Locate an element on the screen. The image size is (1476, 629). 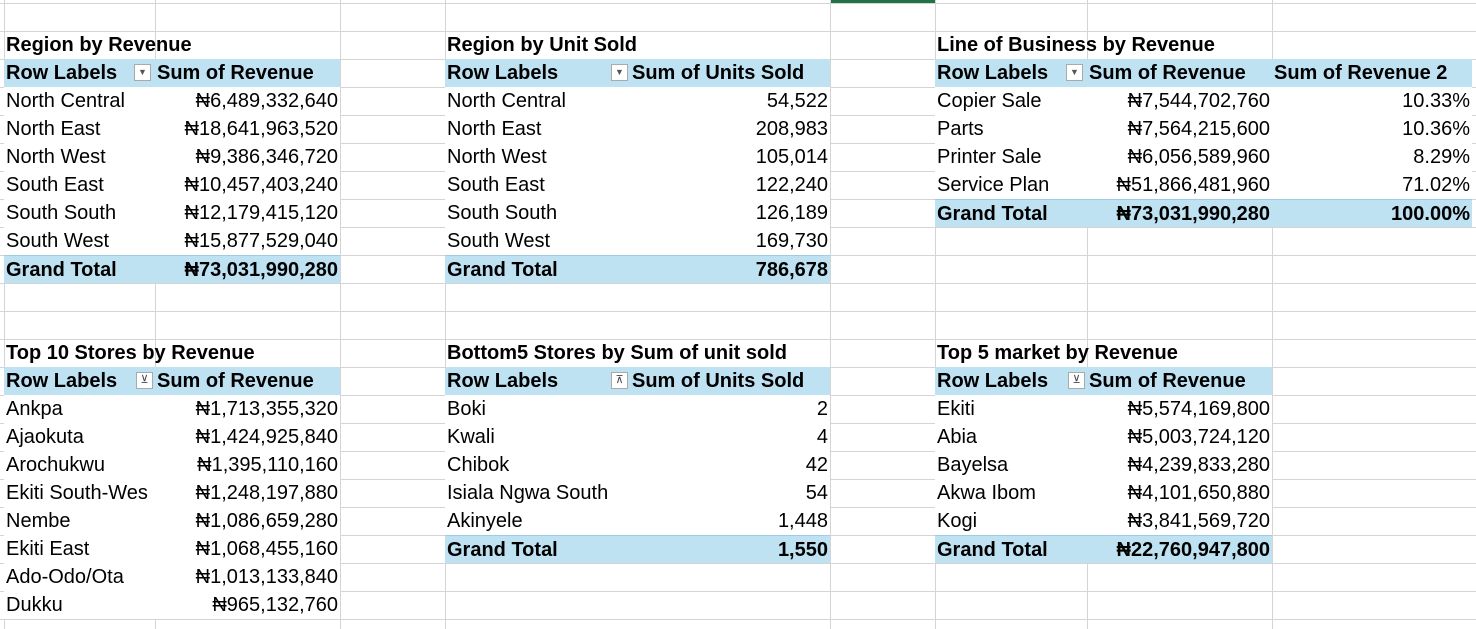
table-row: South East ₦10,457,403,240 is located at coordinates (172, 185).